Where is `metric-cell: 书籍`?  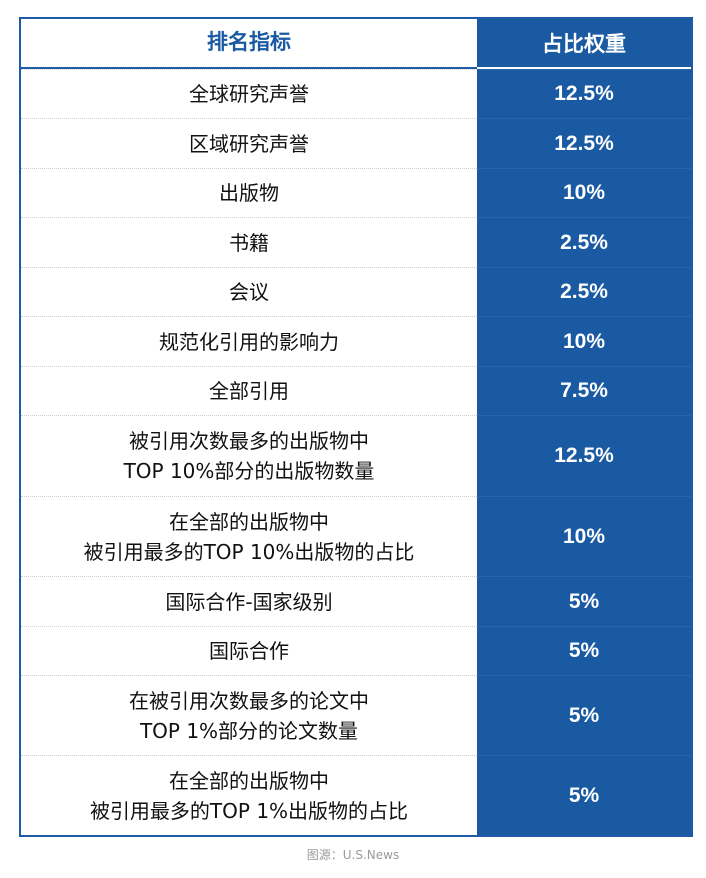 metric-cell: 书籍 is located at coordinates (249, 242).